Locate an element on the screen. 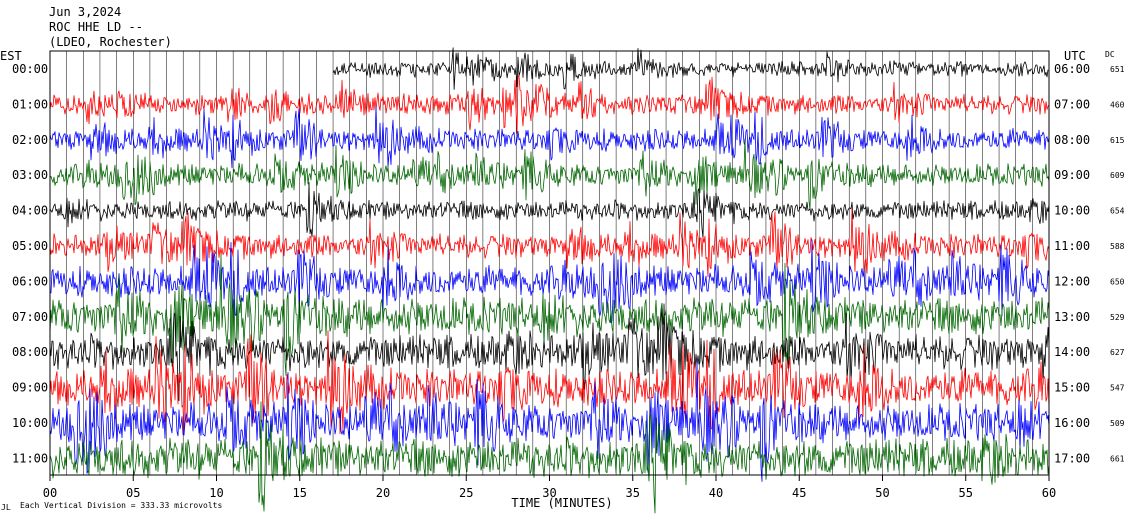 The width and height of the screenshot is (1130, 519). x-tick-label: 10 is located at coordinates (216, 493).